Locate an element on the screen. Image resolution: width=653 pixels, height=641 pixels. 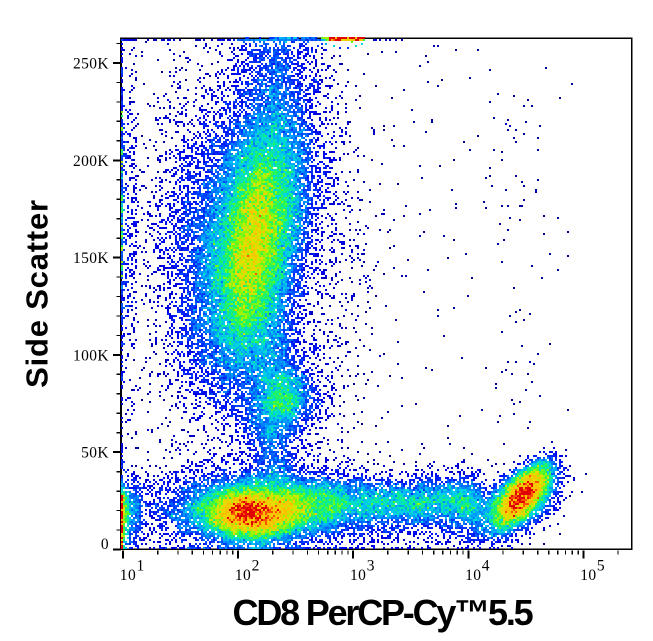
svg-text: 1 is located at coordinates (141, 566).